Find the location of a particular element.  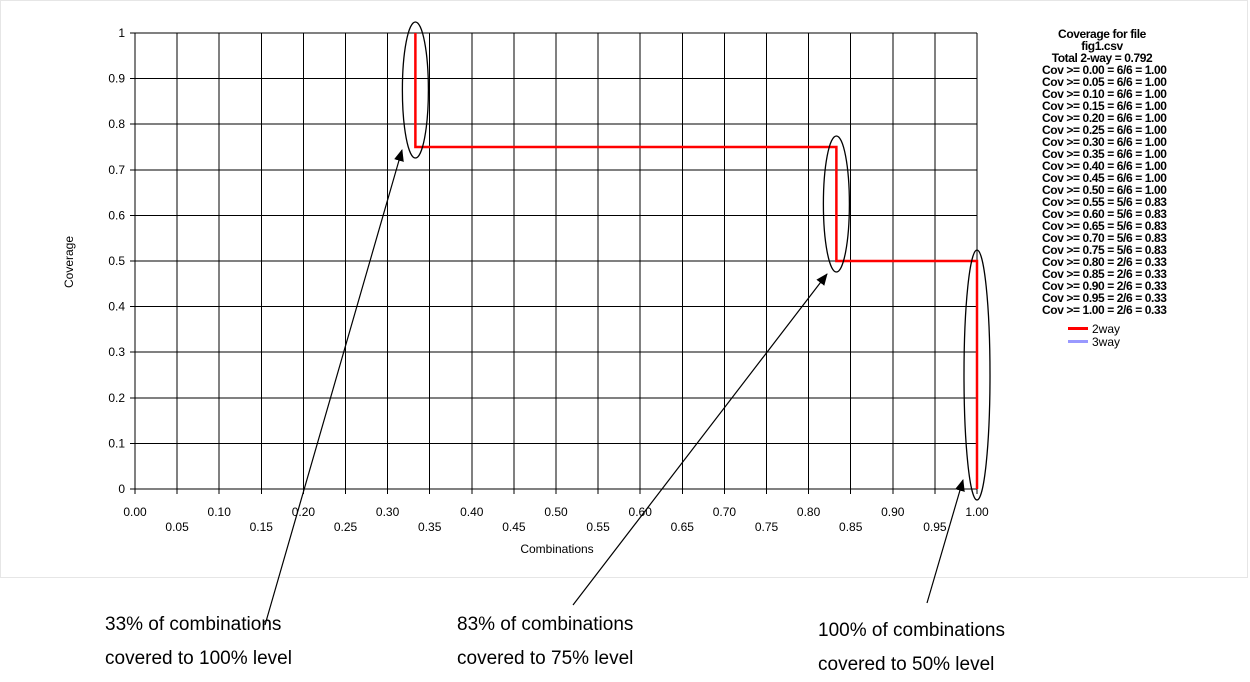

x-tick-label: 0.25 is located at coordinates (346, 527).